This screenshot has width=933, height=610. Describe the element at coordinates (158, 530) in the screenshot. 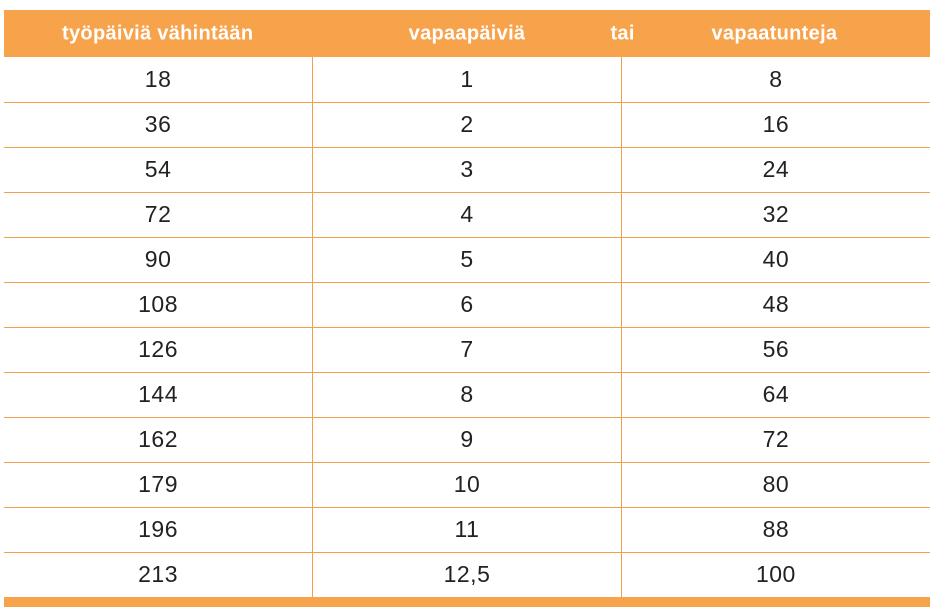

I see `table-cell: 196` at that location.